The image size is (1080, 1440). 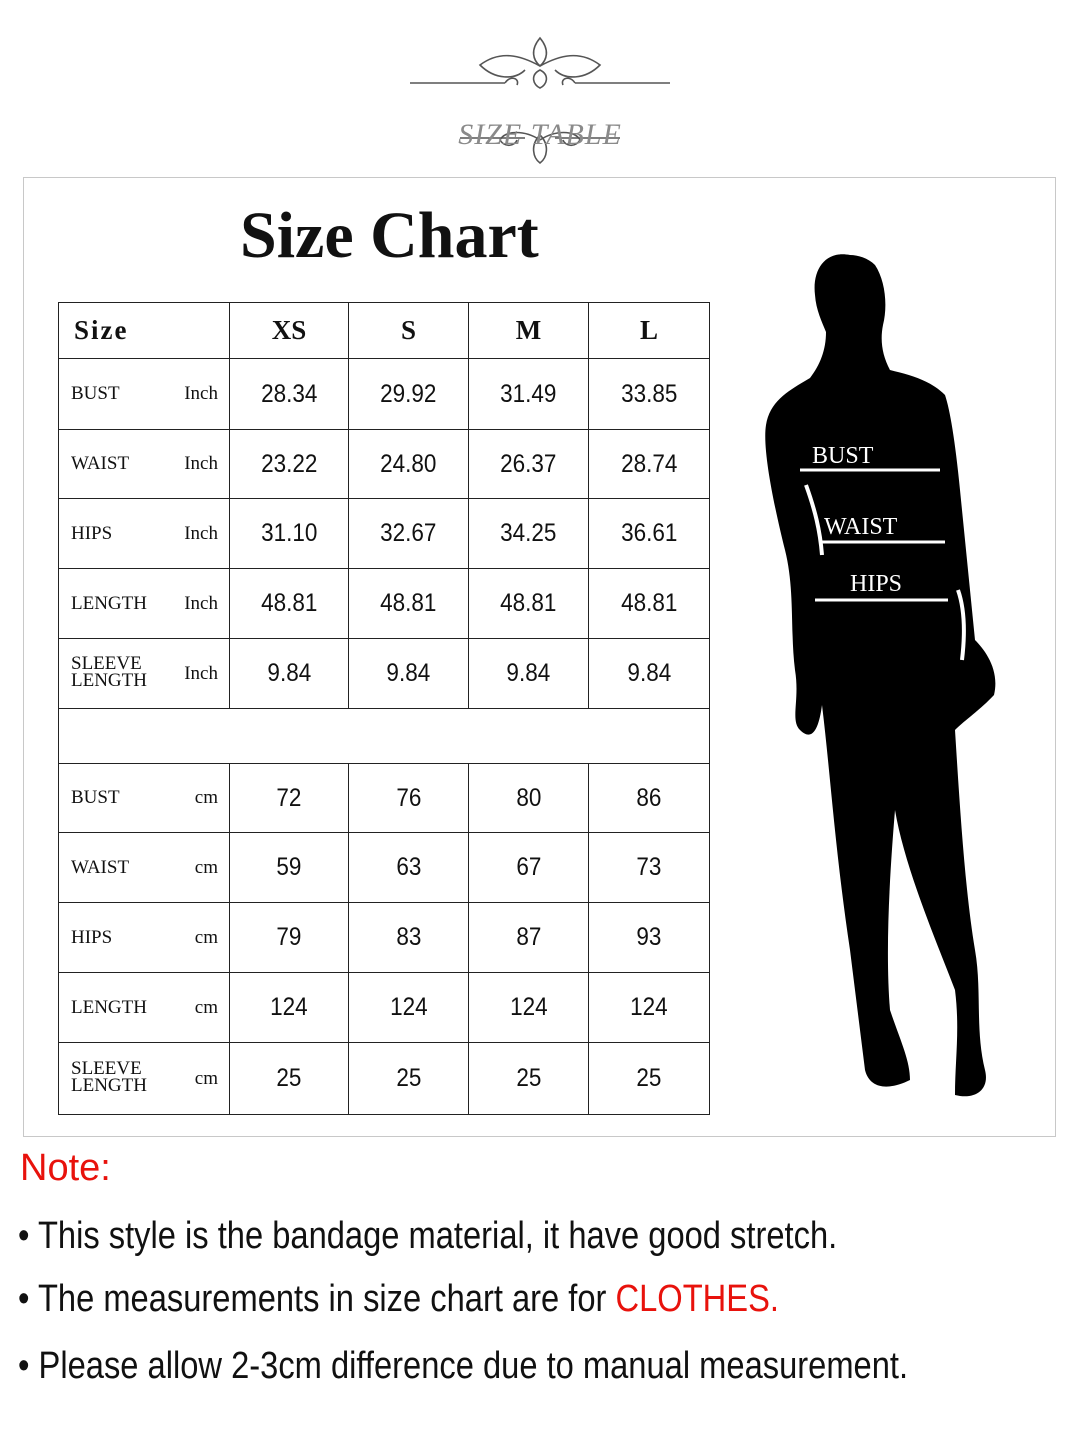 What do you see at coordinates (528, 330) in the screenshot?
I see `header-cell: M` at bounding box center [528, 330].